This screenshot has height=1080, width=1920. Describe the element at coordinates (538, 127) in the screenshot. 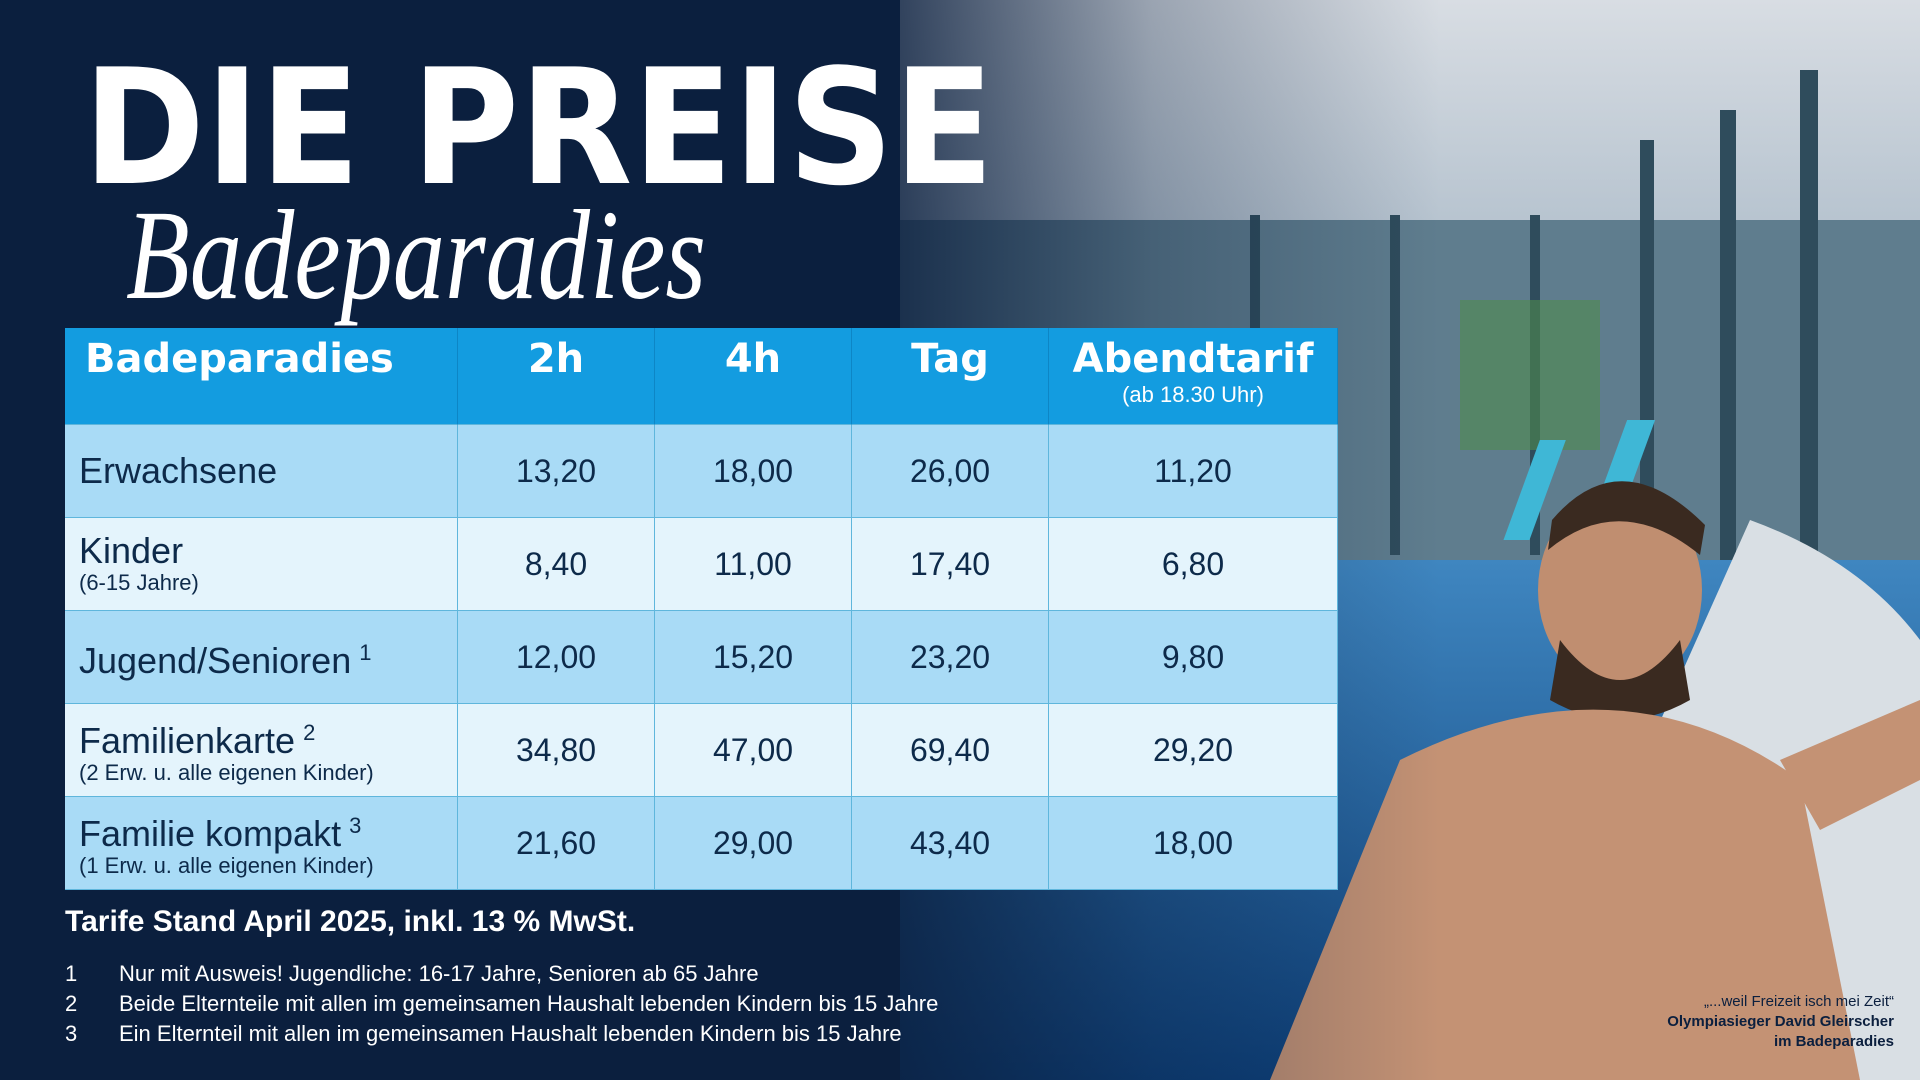

I see `title: DIE PREISE` at that location.